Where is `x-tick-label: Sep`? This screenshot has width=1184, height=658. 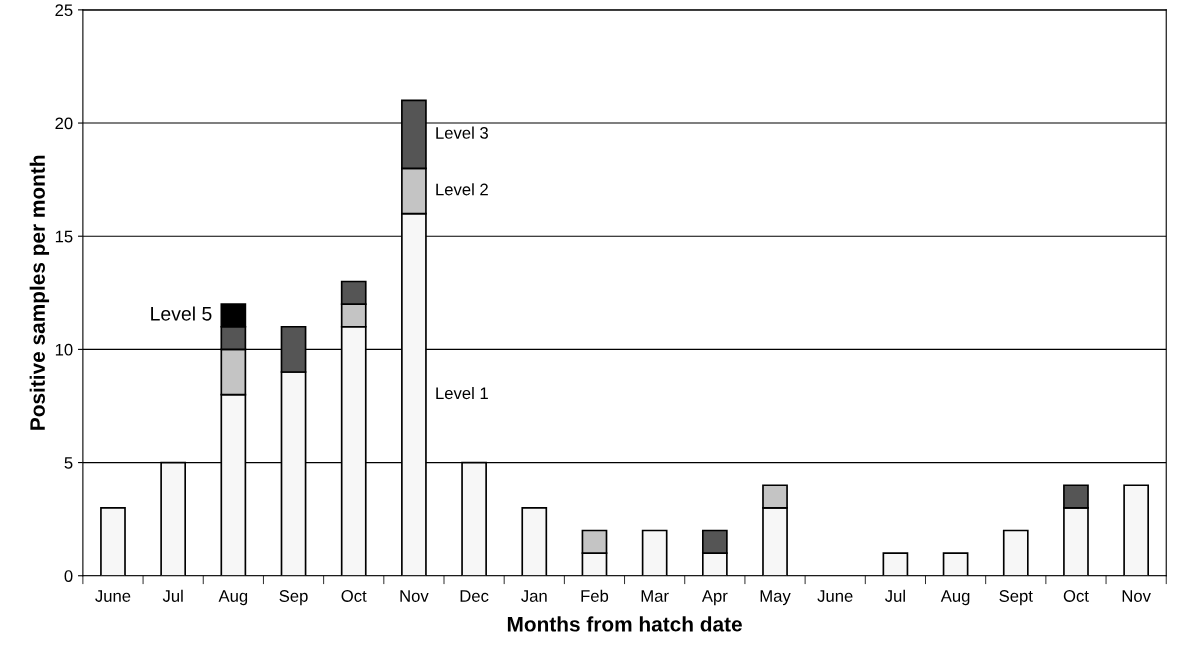 x-tick-label: Sep is located at coordinates (293, 598).